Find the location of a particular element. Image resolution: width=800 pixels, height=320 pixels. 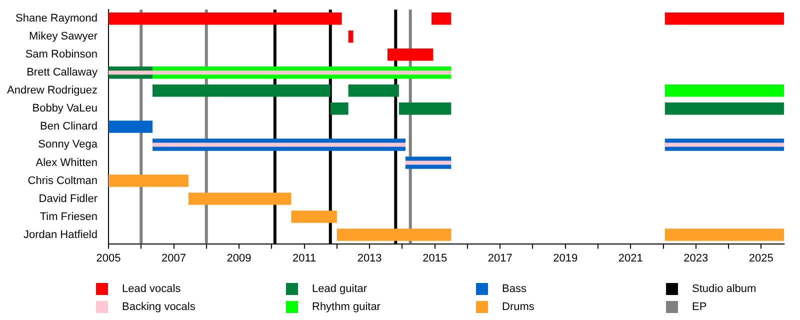

x-tick-label: 2005 is located at coordinates (108, 258).